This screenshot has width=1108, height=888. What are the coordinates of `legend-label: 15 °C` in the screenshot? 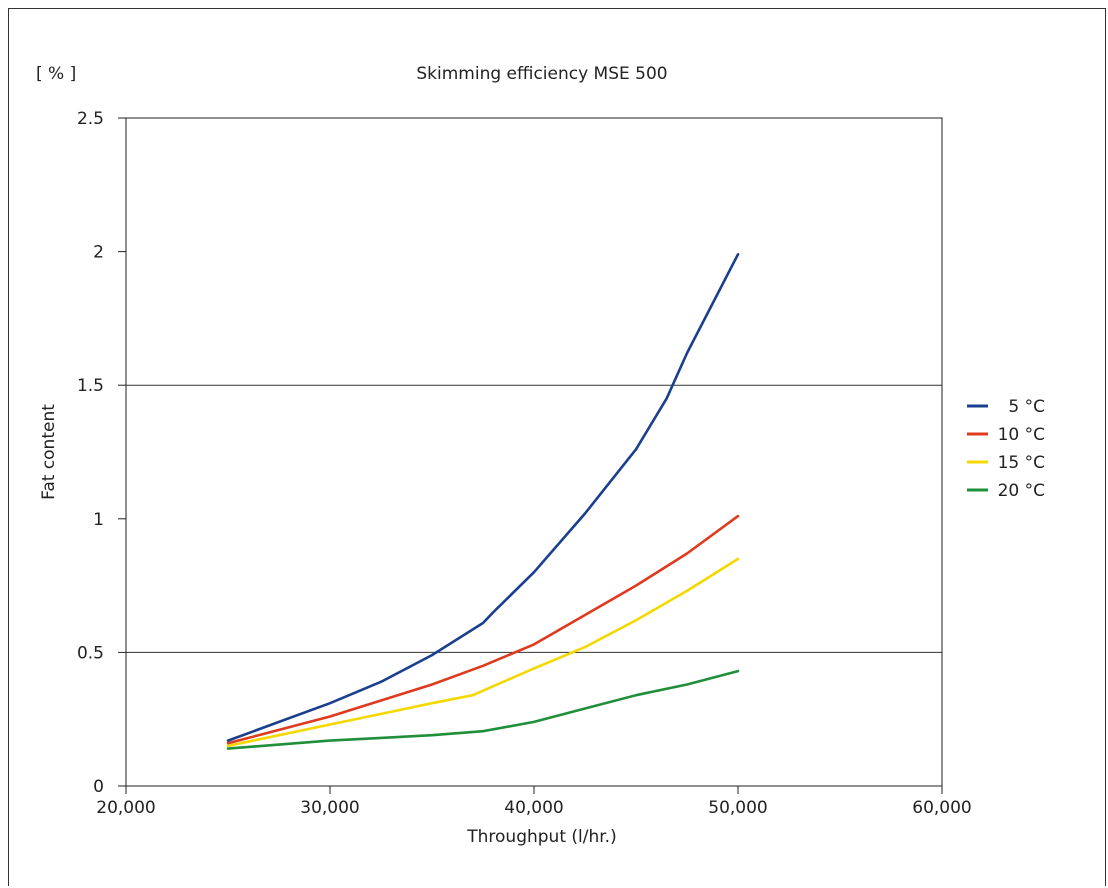 It's located at (1021, 463).